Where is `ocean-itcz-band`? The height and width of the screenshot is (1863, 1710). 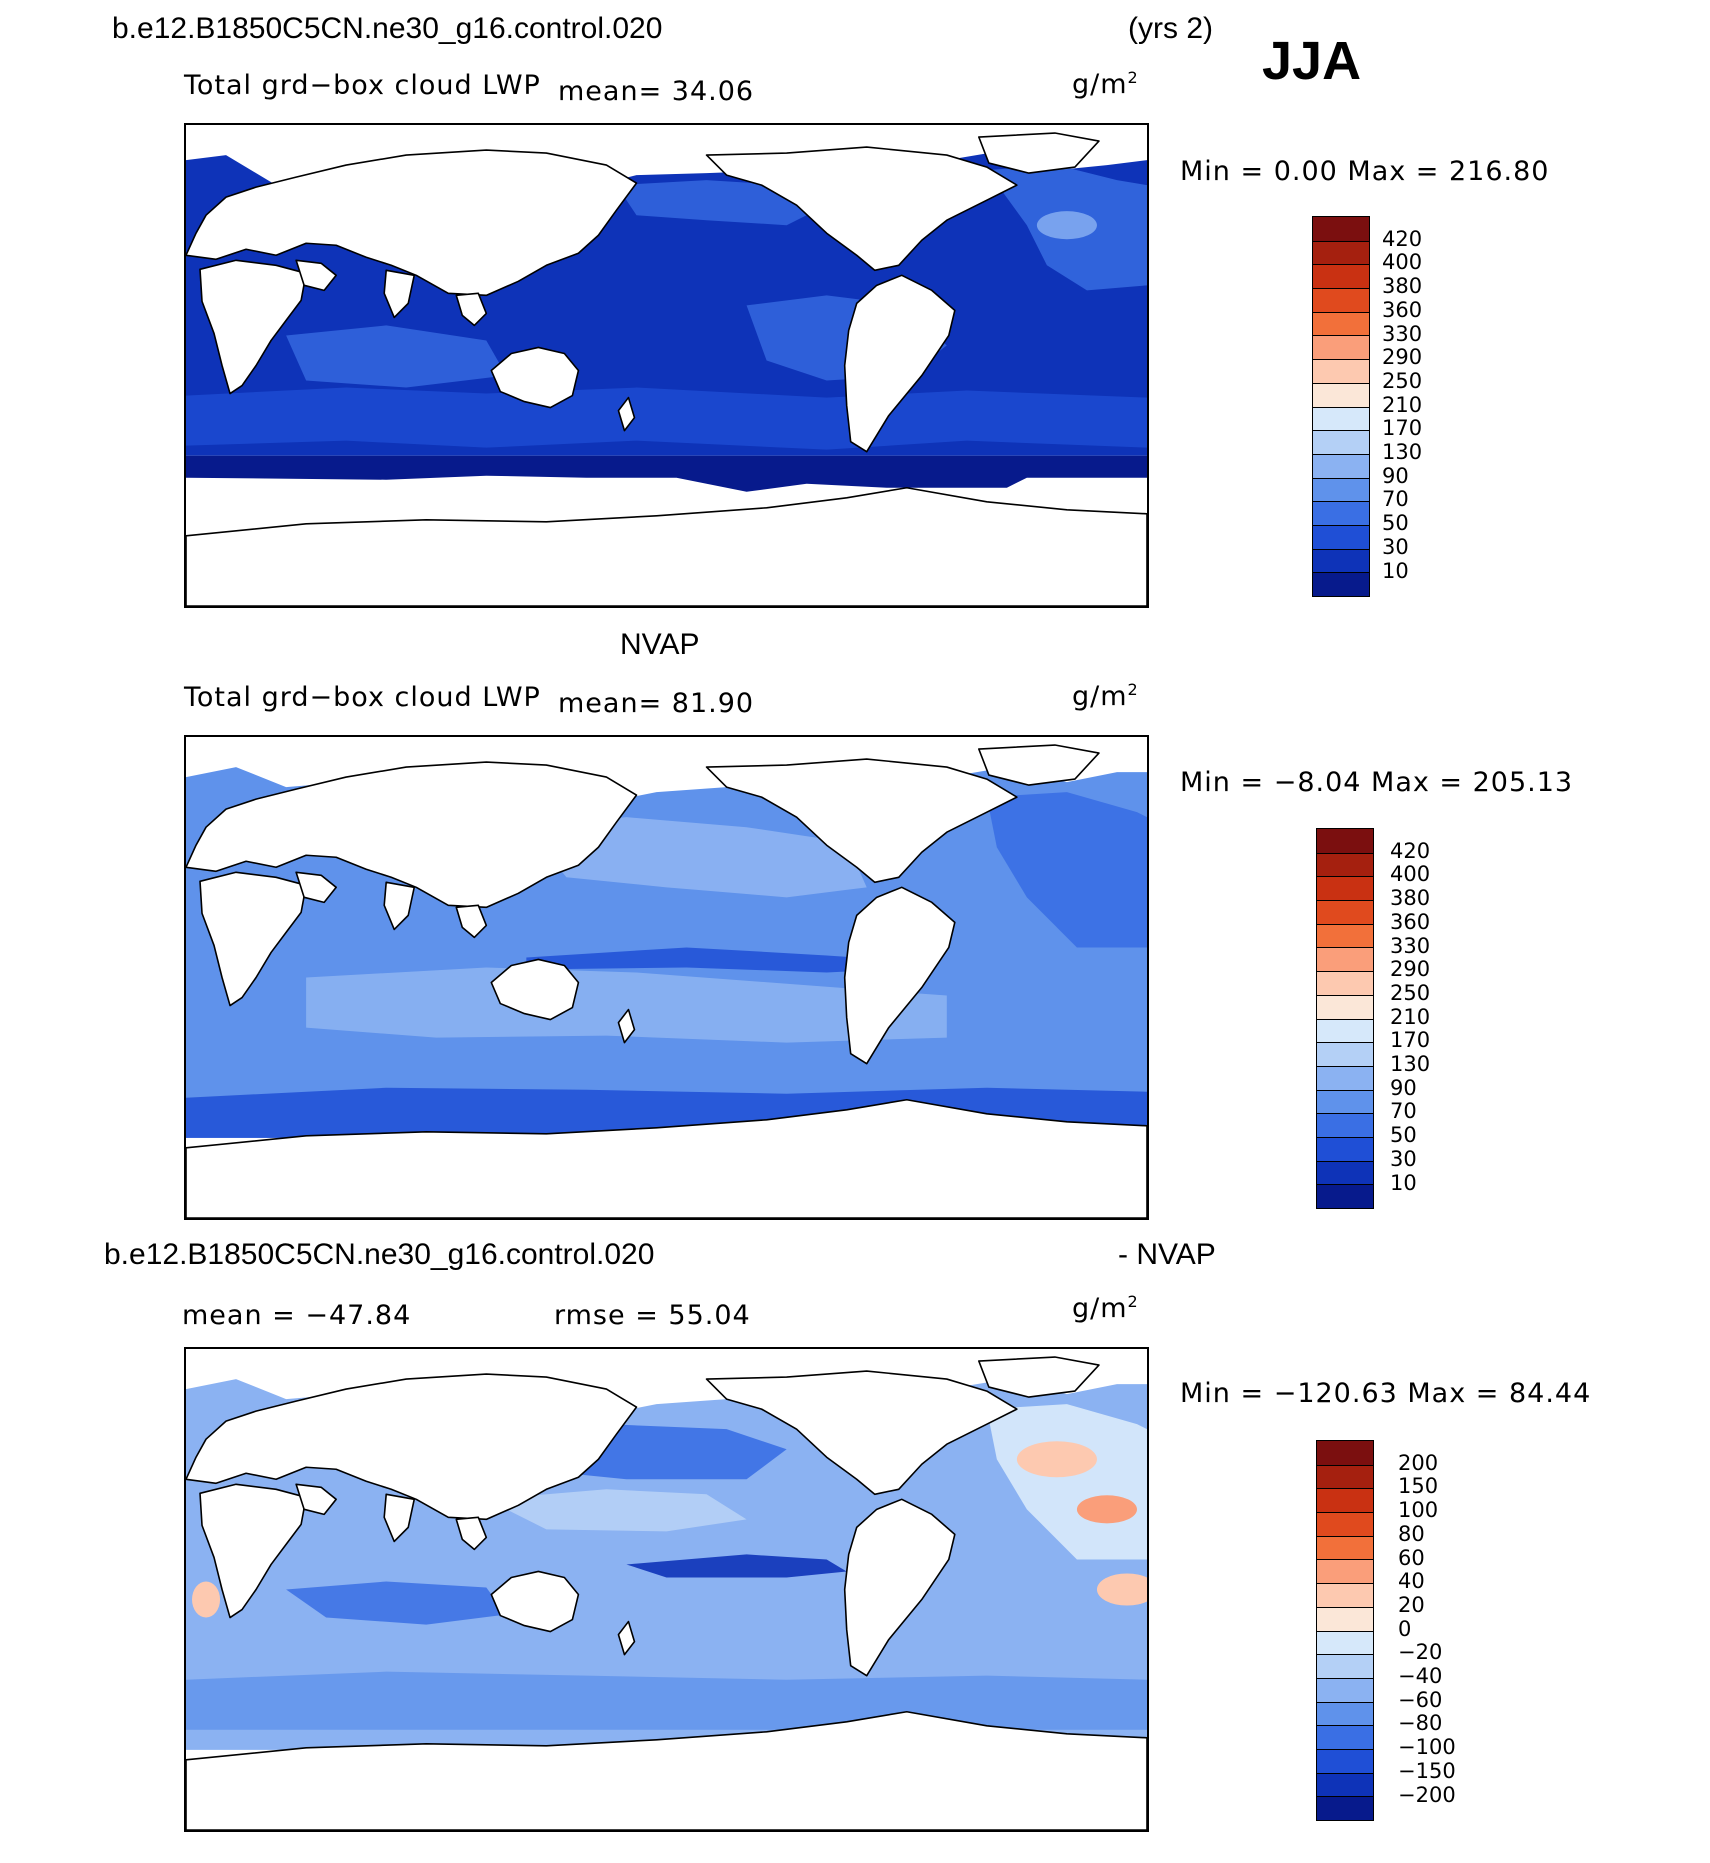 ocean-itcz-band is located at coordinates (706, 960).